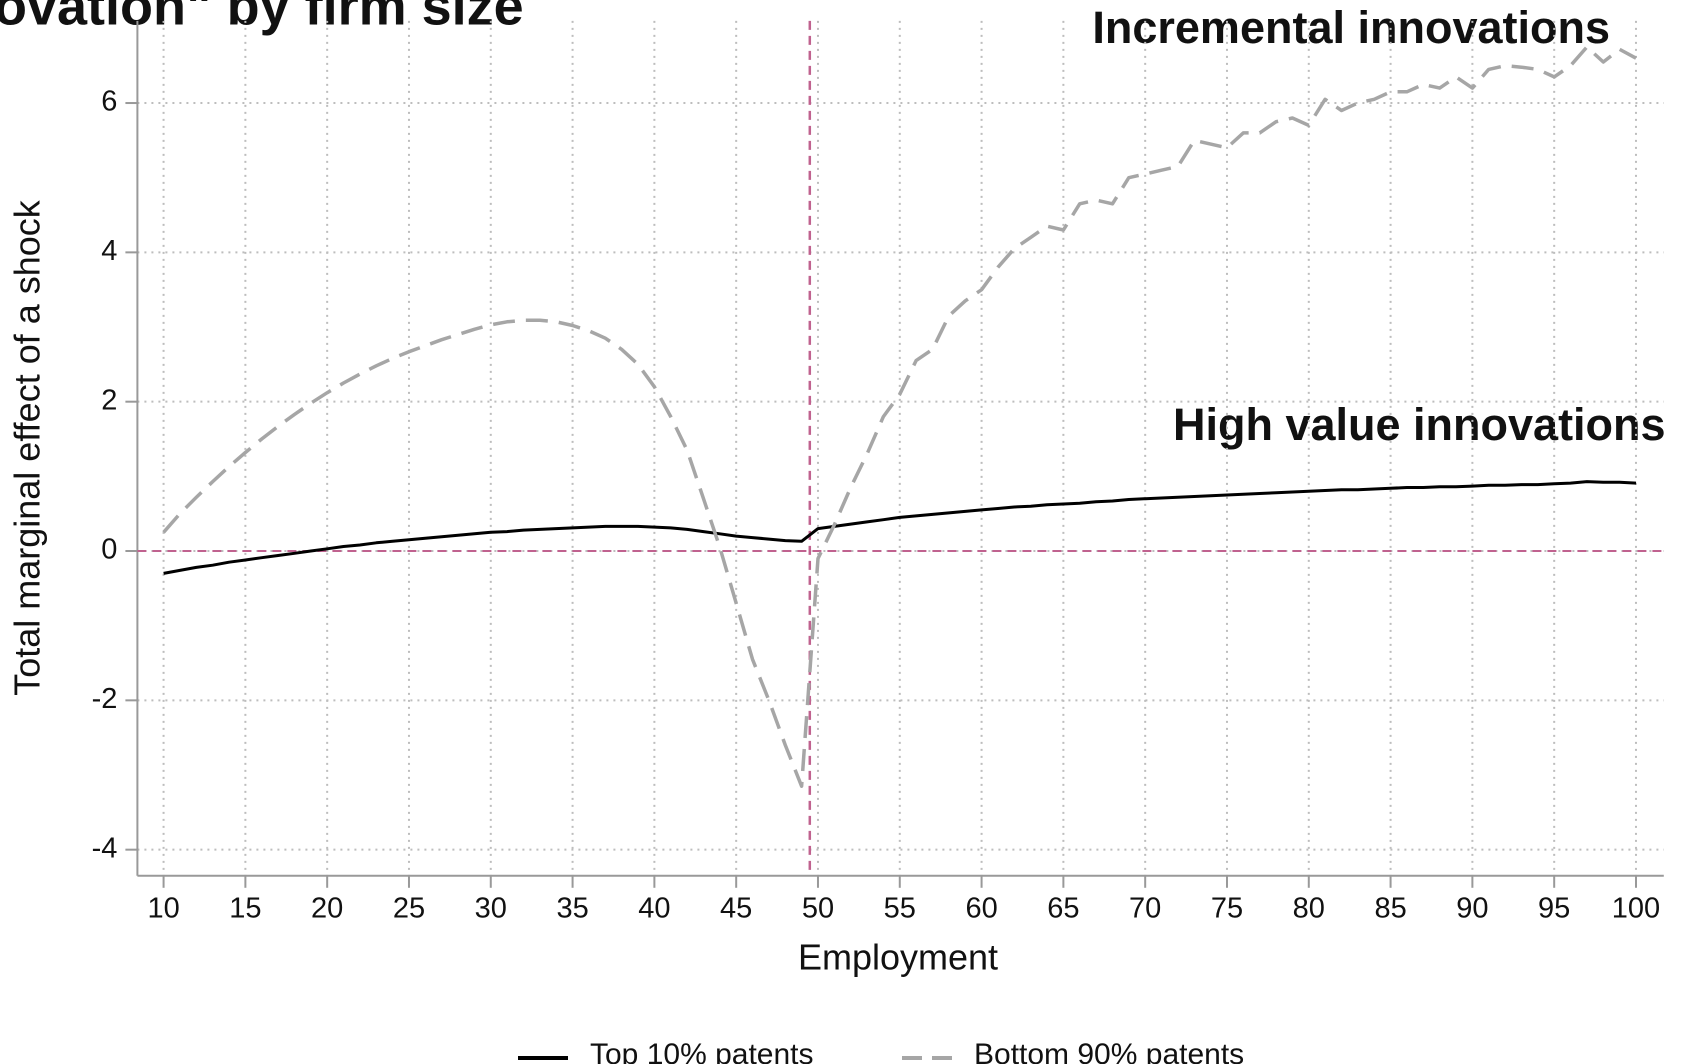 This screenshot has width=1702, height=1064. I want to click on x-tick-label: 80, so click(1309, 908).